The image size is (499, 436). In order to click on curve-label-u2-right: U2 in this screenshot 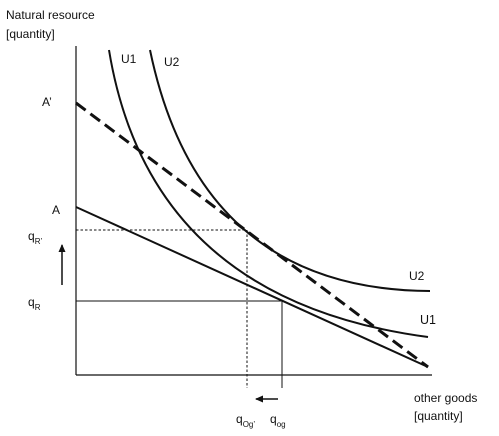, I will do `click(417, 276)`.